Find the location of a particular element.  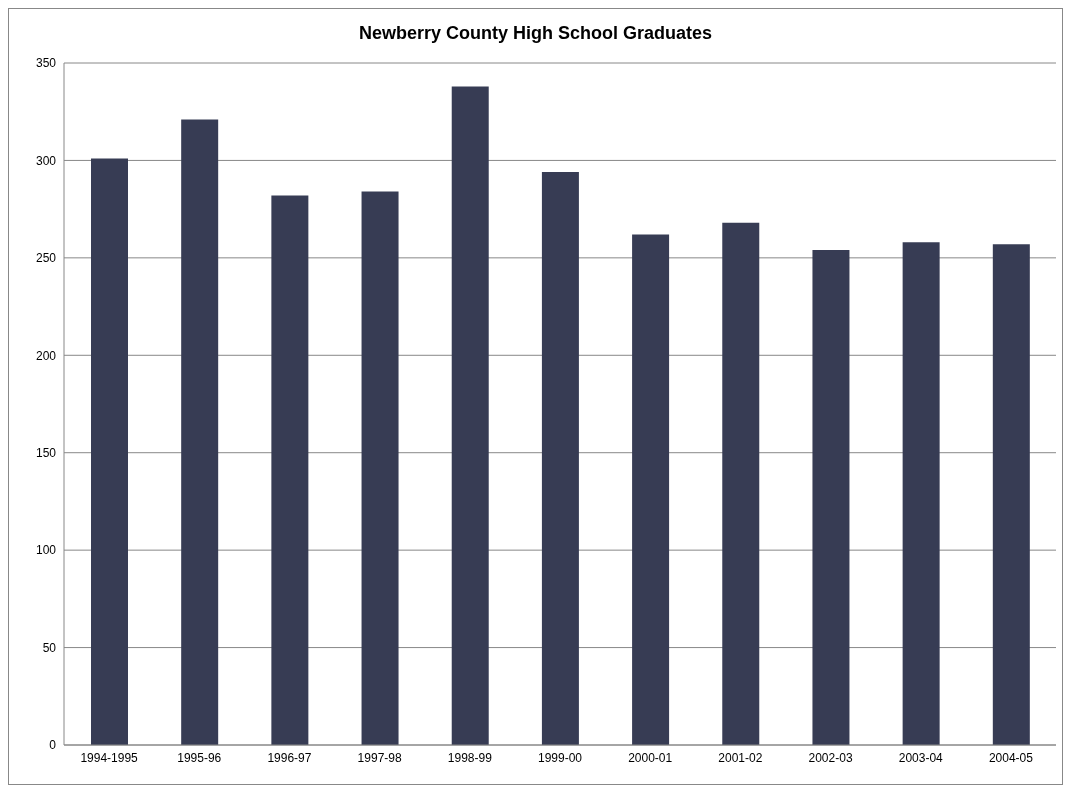

x-tick-label: 1998-99 is located at coordinates (470, 757).